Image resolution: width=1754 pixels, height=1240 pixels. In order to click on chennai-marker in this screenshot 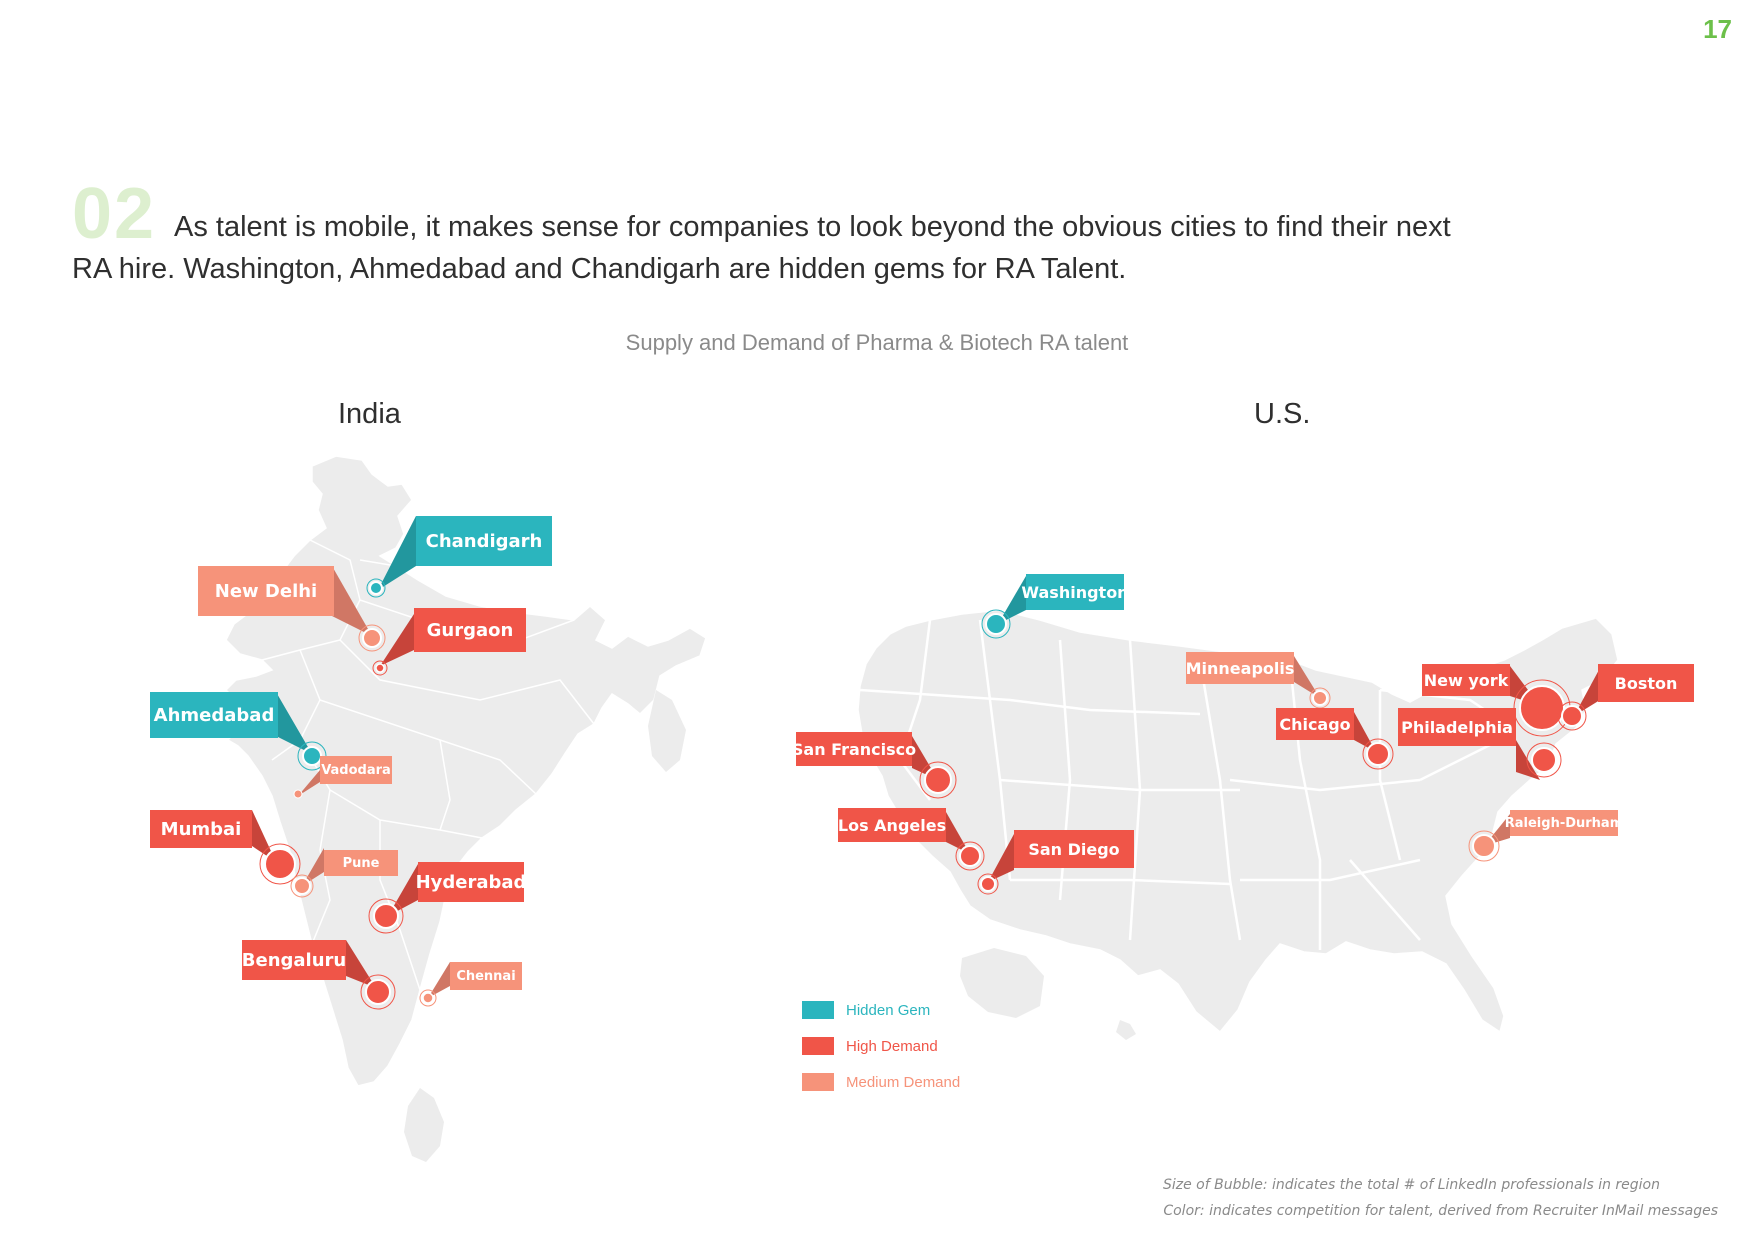, I will do `click(434, 984)`.